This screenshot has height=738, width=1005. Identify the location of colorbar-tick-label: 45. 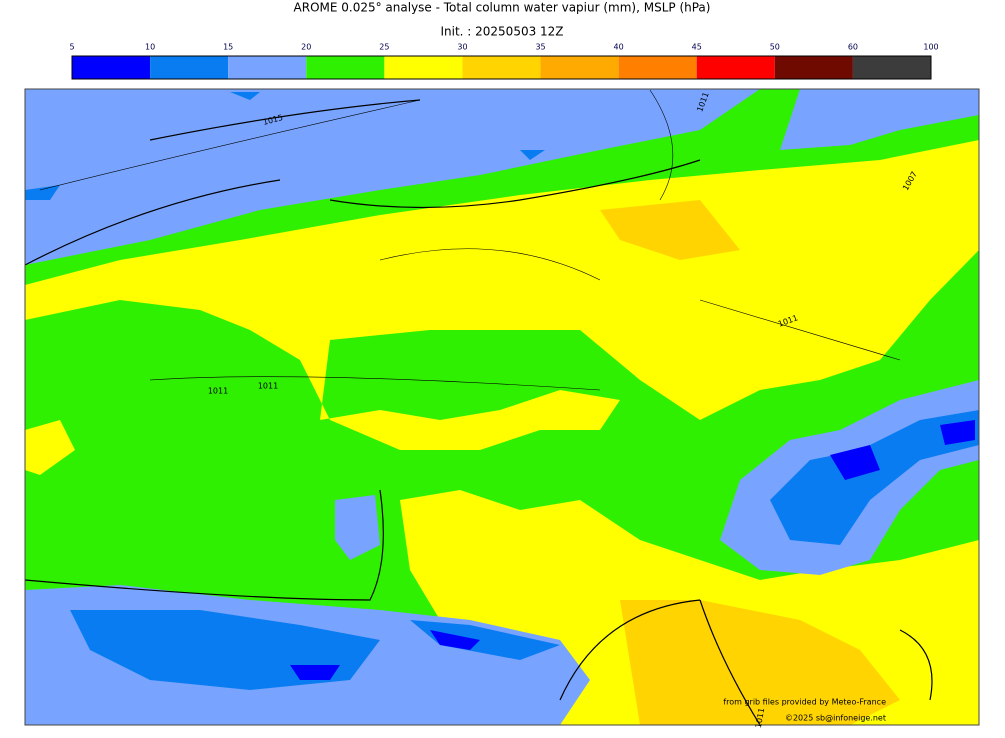
(697, 47).